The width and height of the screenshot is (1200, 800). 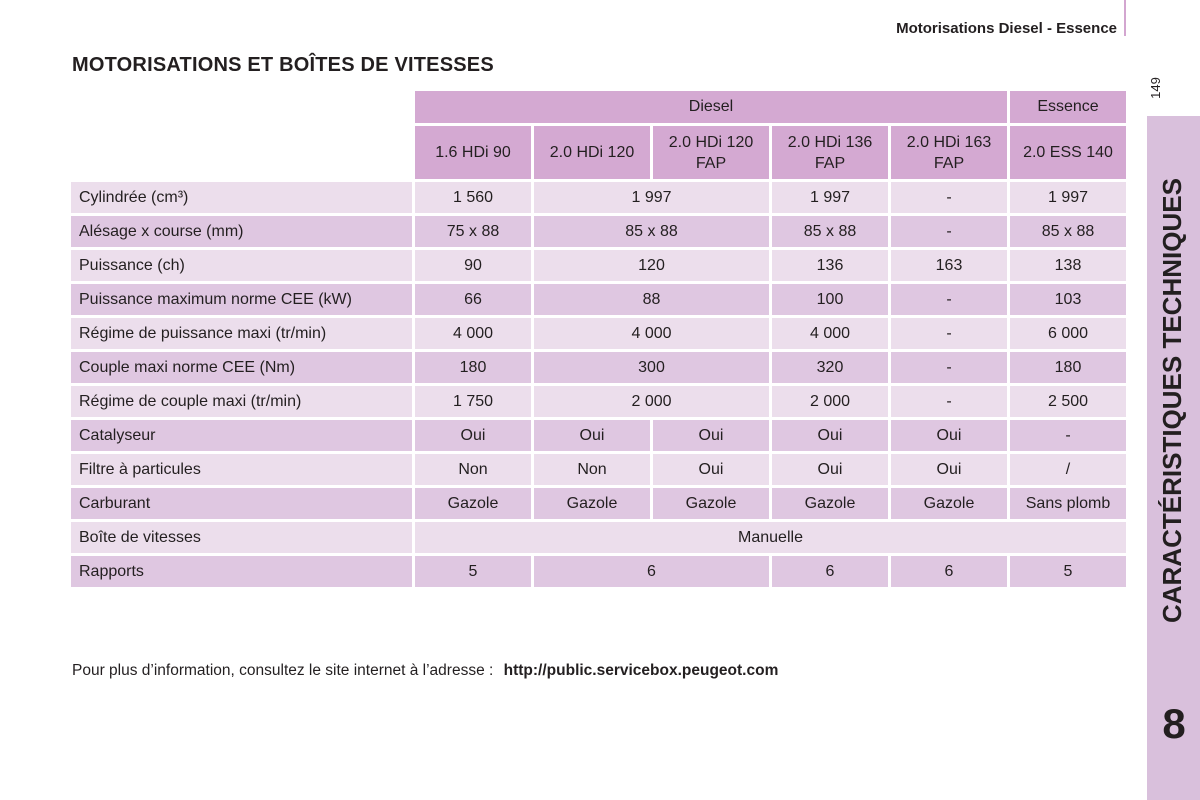 I want to click on row-label: Catalyseur, so click(x=241, y=435).